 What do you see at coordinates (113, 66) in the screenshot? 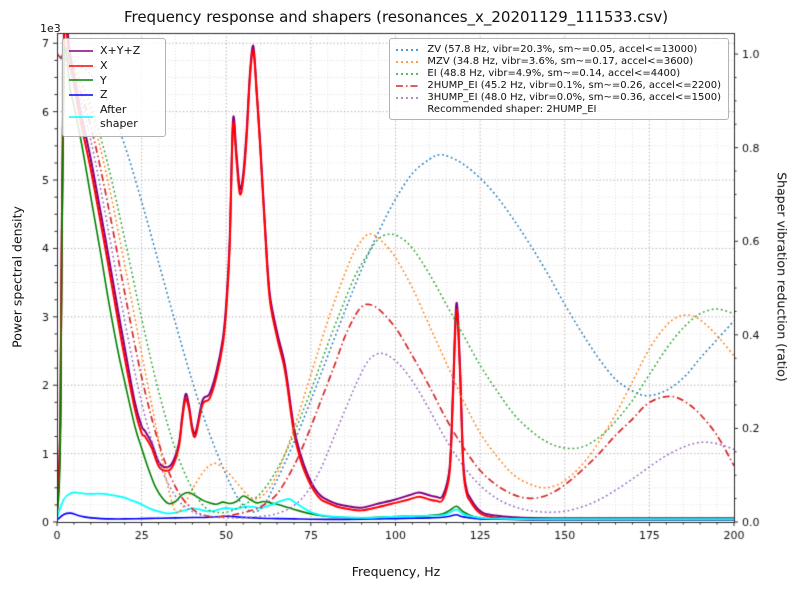
I see `legend-item-x: X` at bounding box center [113, 66].